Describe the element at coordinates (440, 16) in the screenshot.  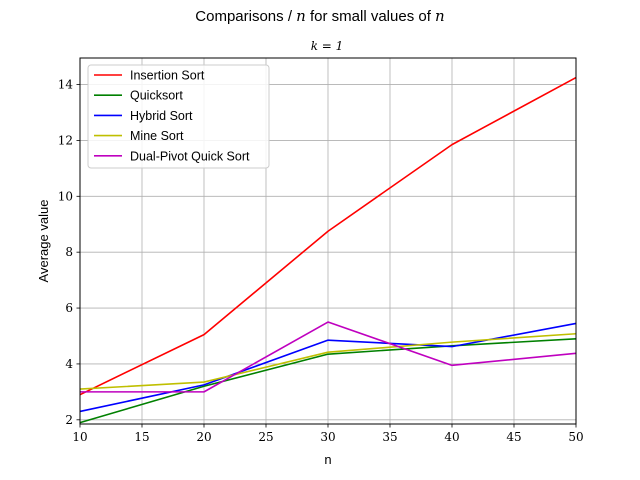
I see `title-var-2: n` at that location.